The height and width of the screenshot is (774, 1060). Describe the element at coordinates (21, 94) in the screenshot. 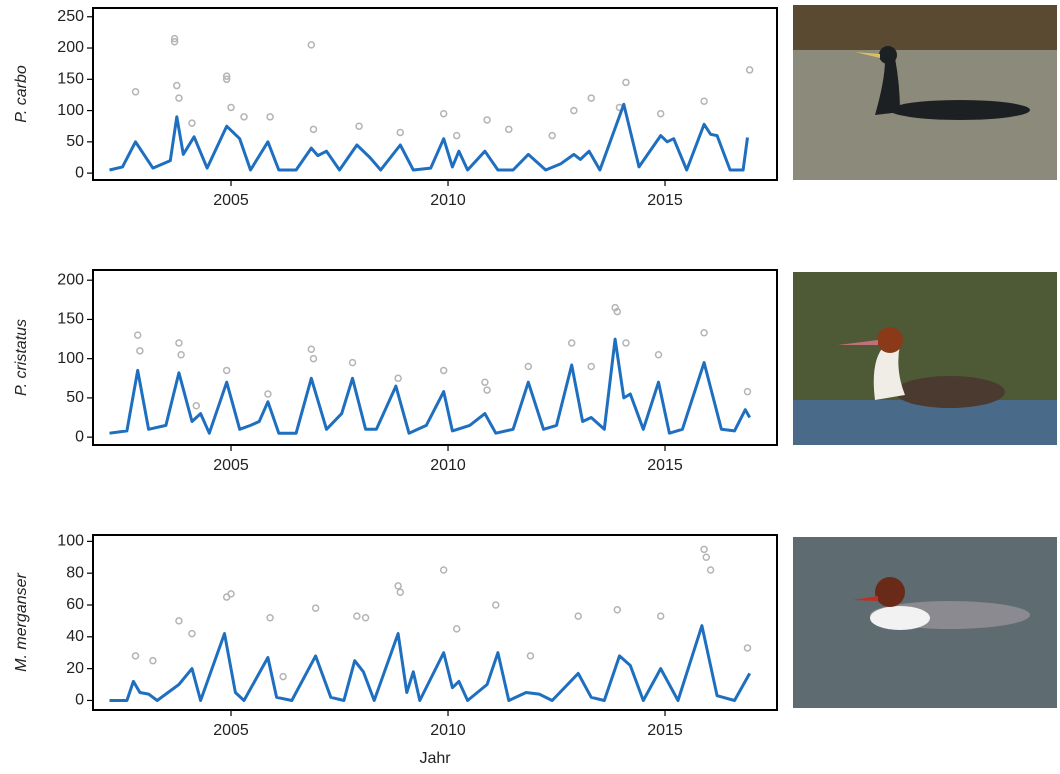

I see `y-axis-label: P. carbo` at that location.